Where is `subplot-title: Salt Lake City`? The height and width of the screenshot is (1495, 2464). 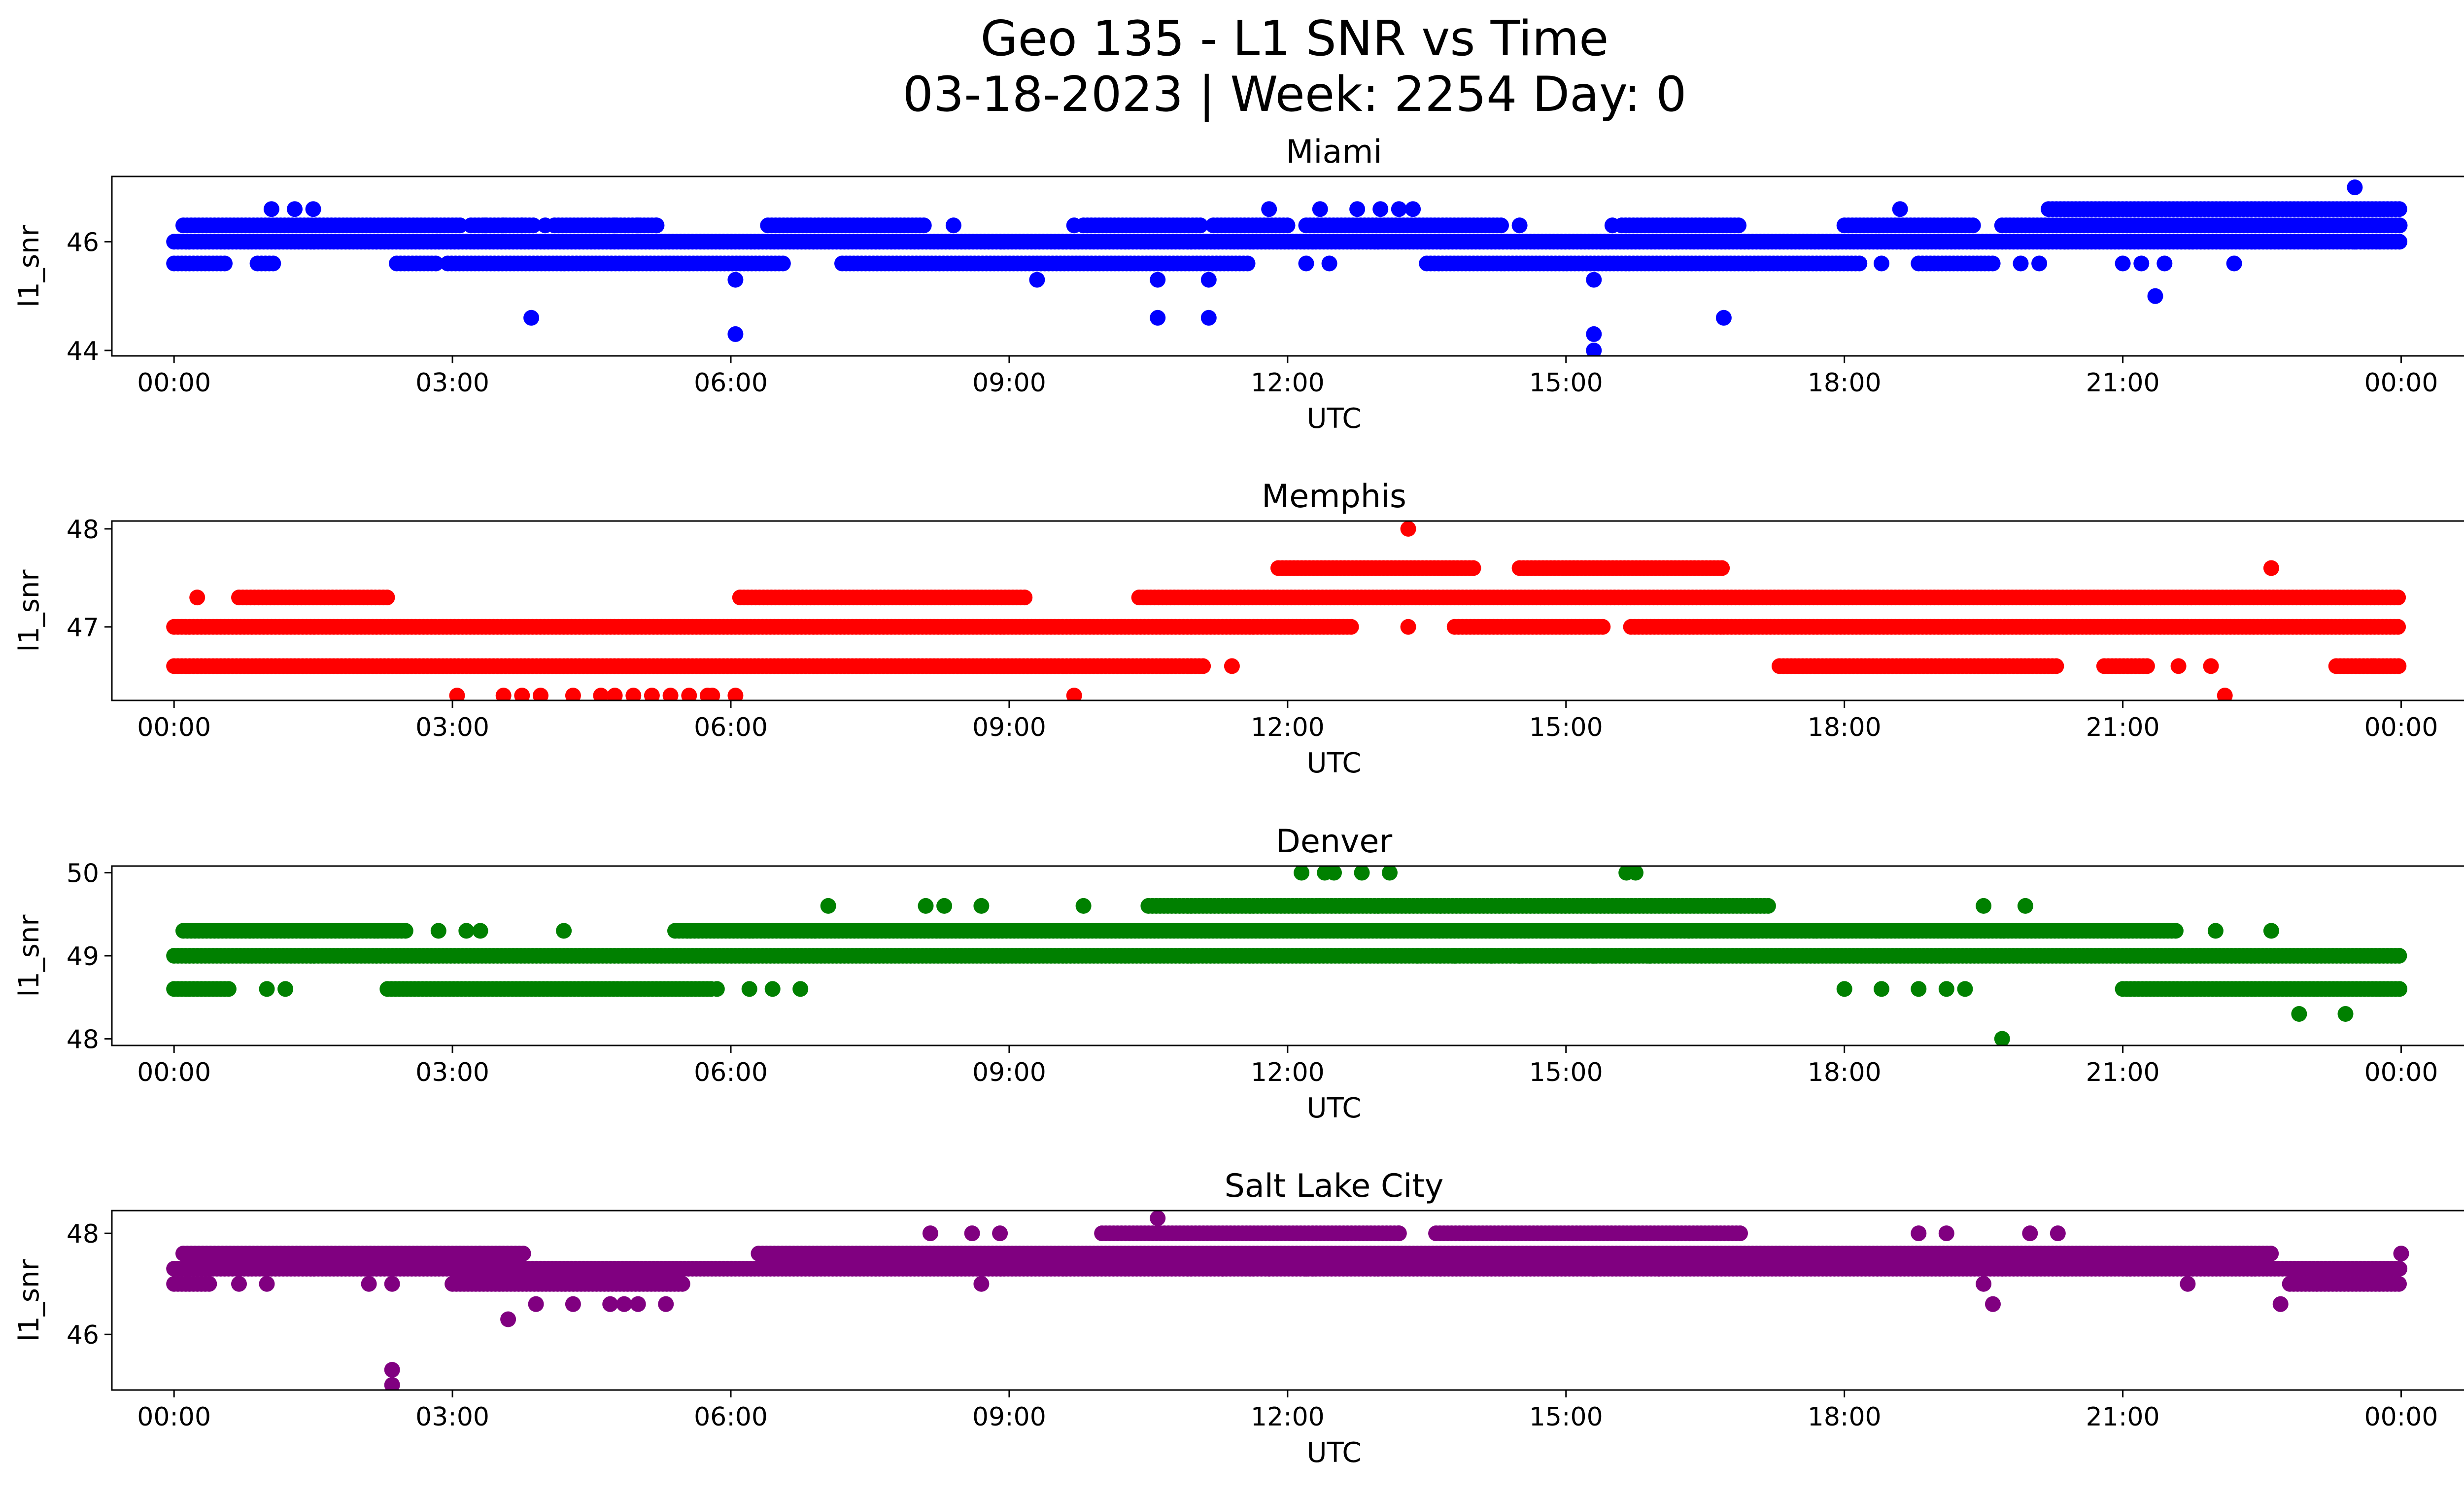
subplot-title: Salt Lake City is located at coordinates (1334, 1186).